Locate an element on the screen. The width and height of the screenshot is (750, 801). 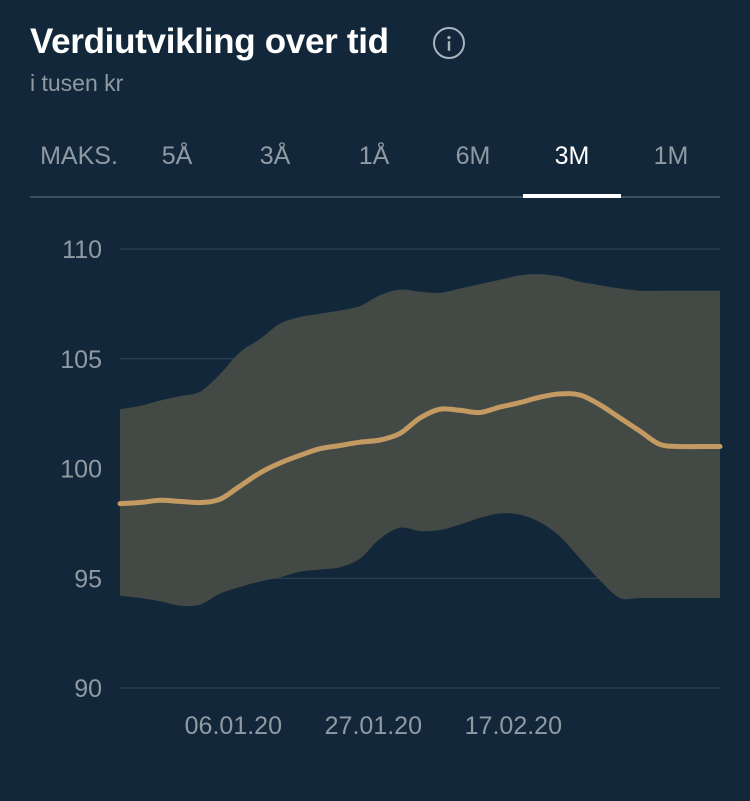
y-tick-label: 90 is located at coordinates (88, 689).